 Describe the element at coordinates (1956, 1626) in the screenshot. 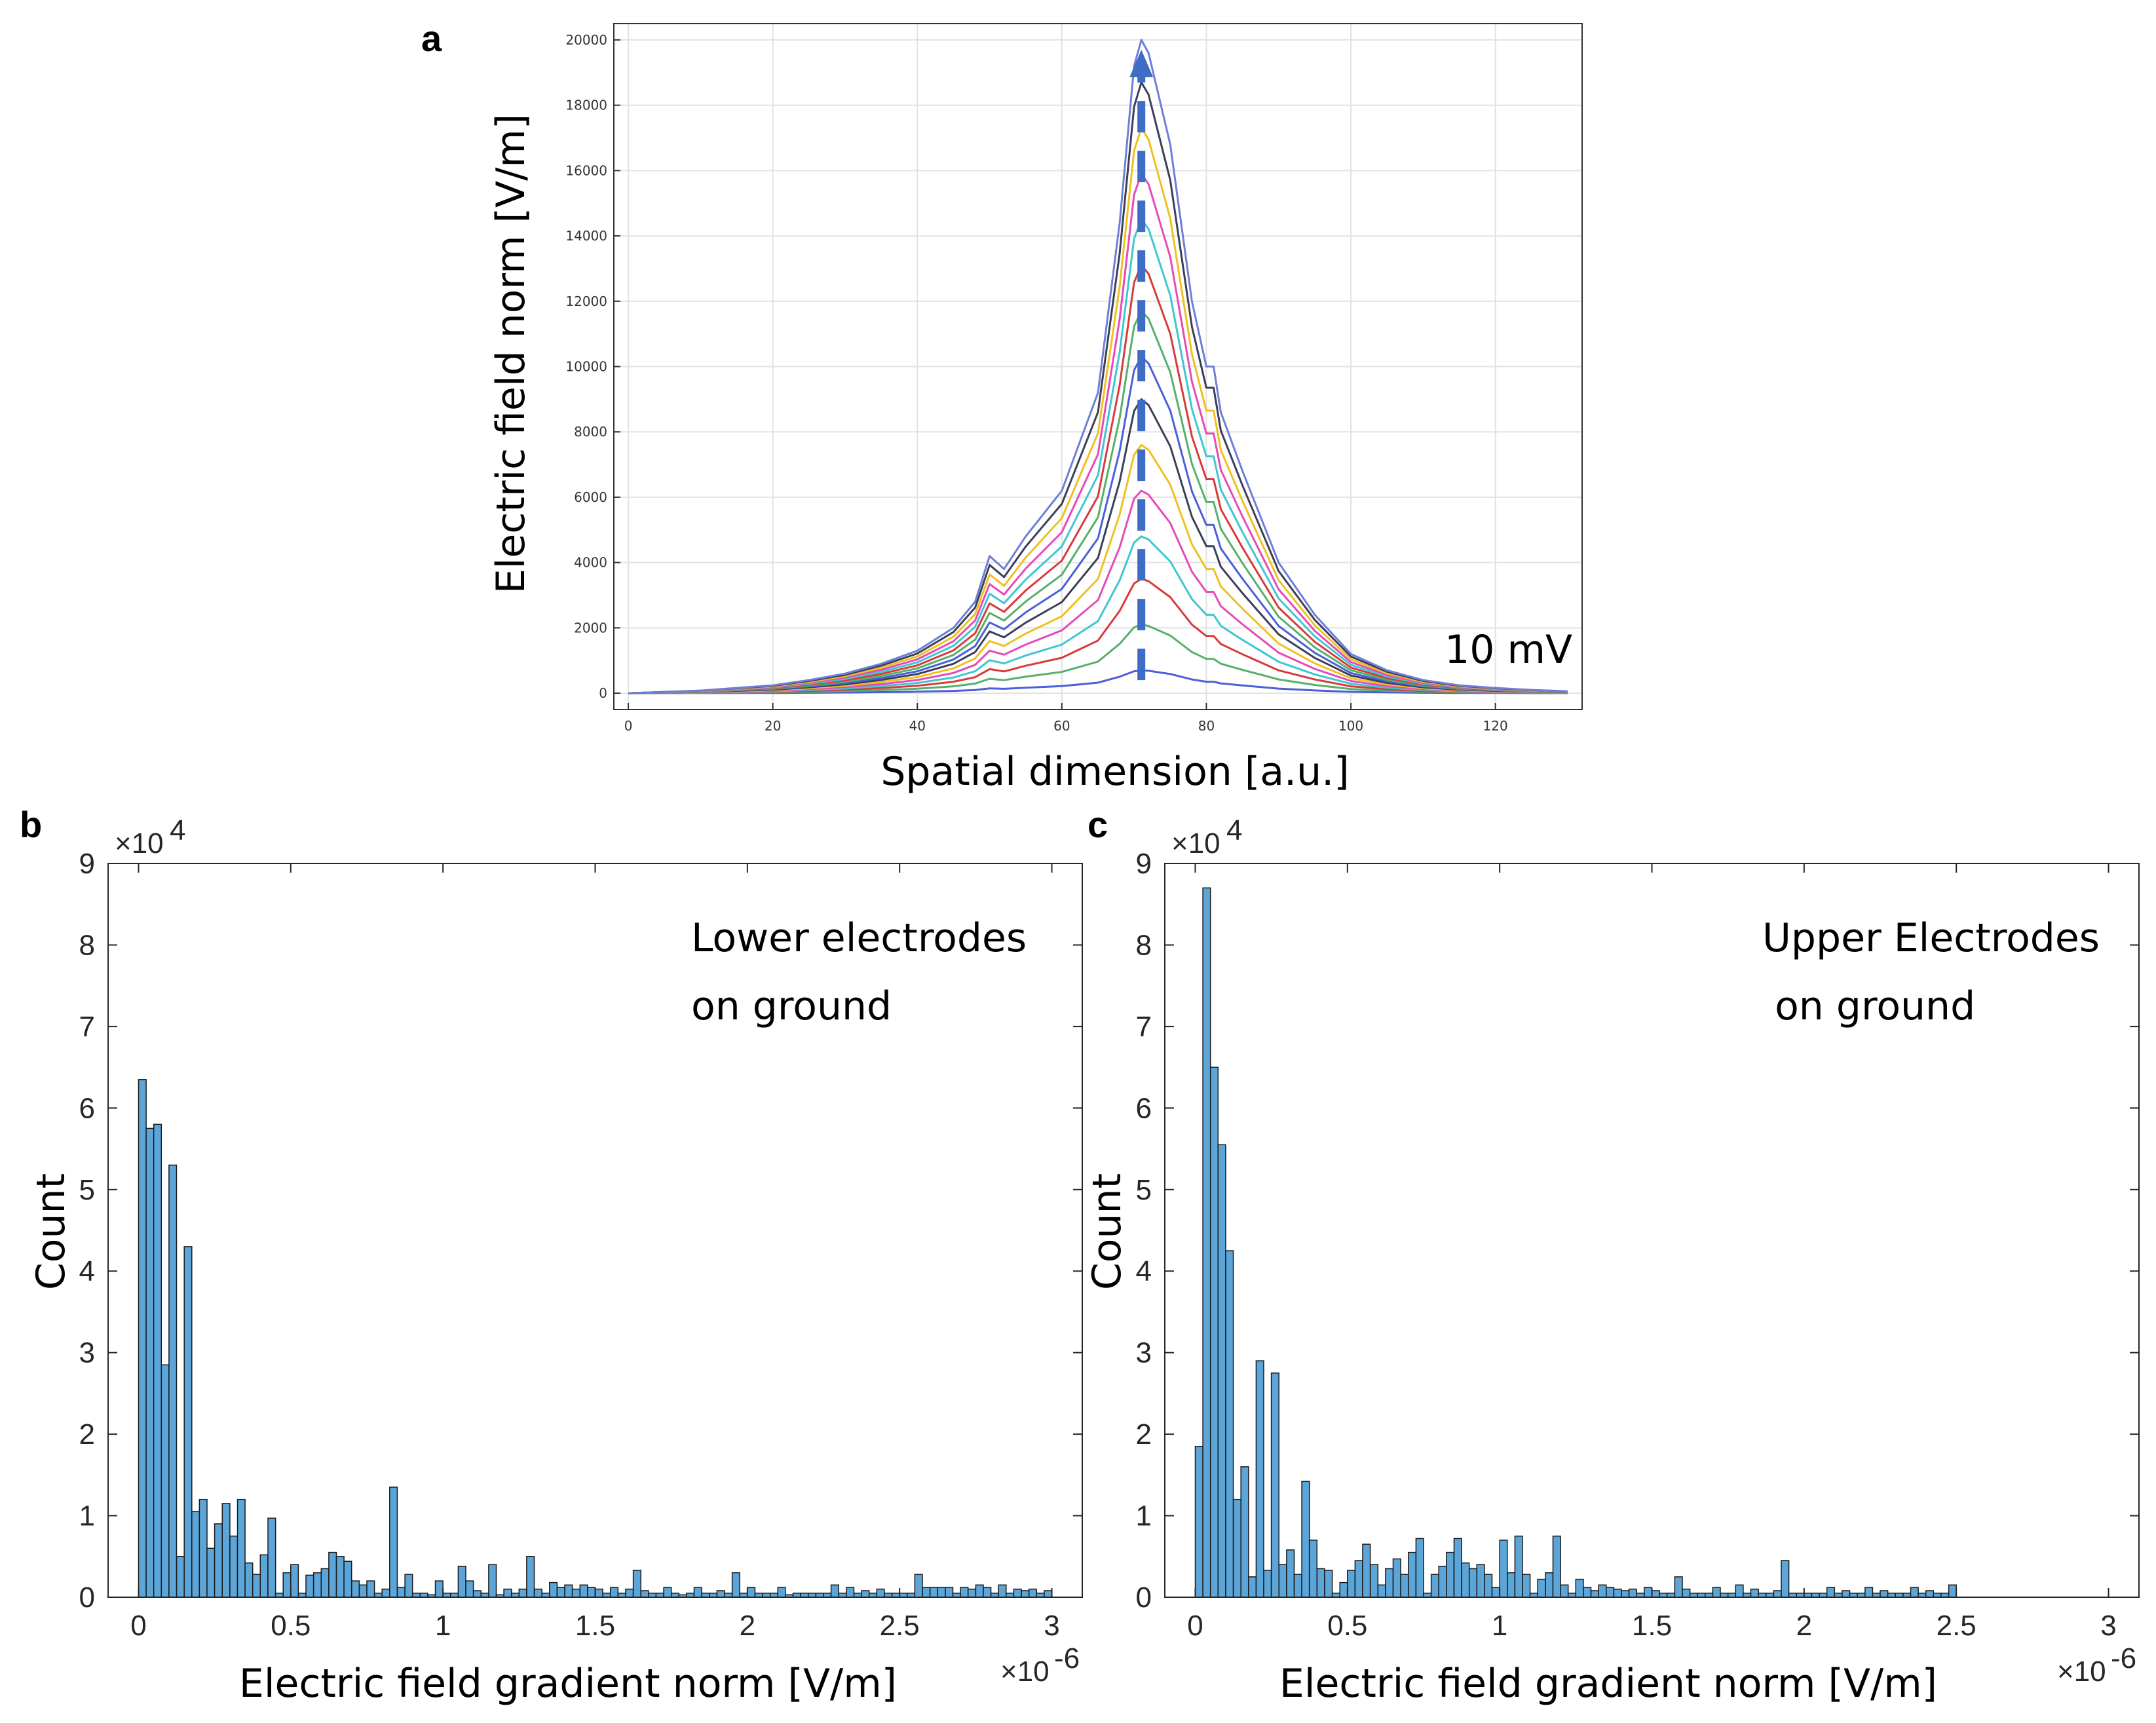

I see `c-x-tick-label: 2.5` at that location.